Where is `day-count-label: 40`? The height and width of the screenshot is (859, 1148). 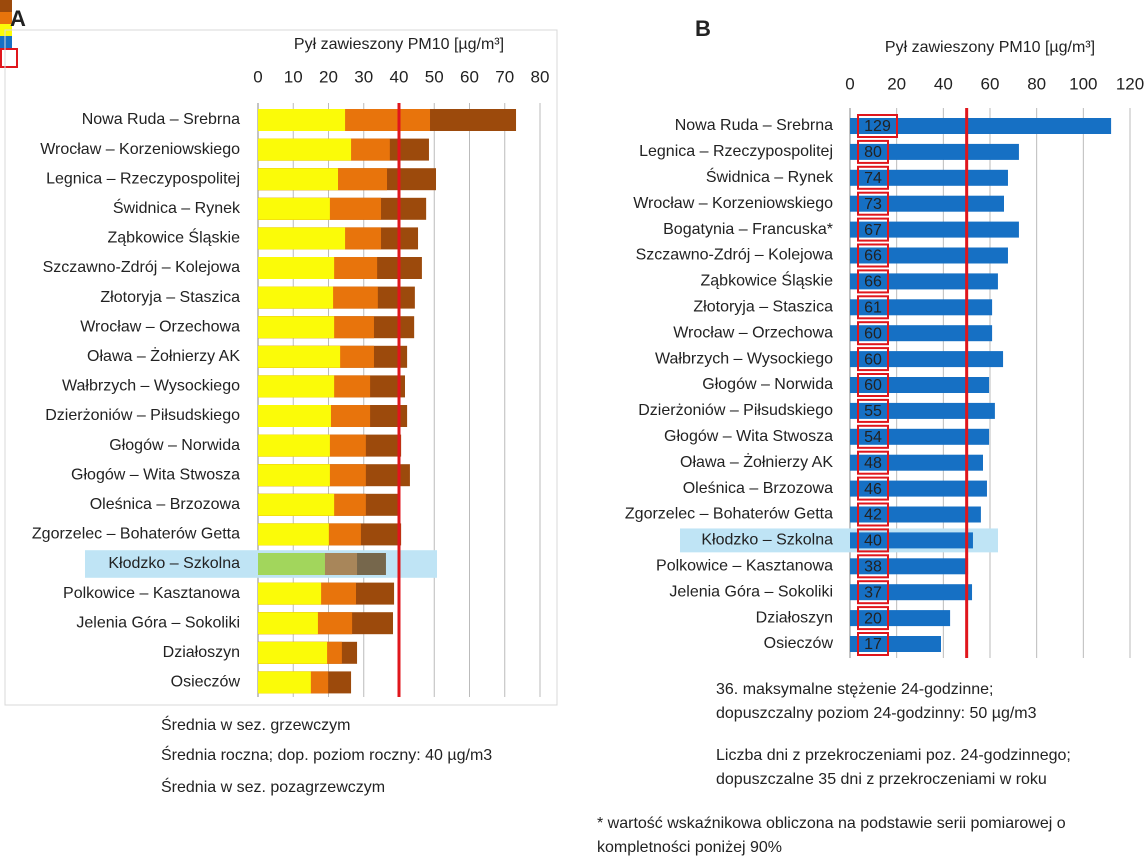 day-count-label: 40 is located at coordinates (873, 541).